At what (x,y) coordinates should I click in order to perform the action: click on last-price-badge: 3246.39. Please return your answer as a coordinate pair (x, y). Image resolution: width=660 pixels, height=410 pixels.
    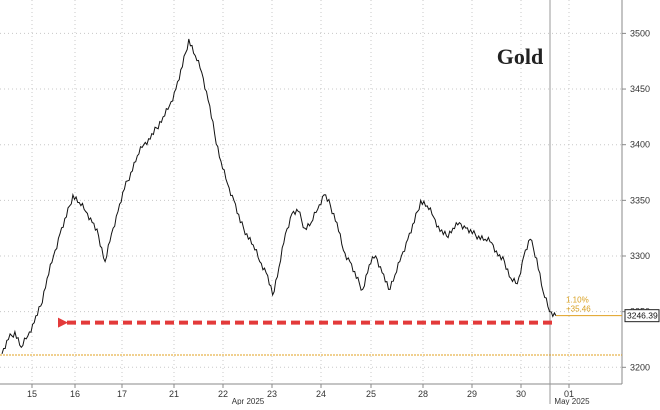
    Looking at the image, I should click on (642, 316).